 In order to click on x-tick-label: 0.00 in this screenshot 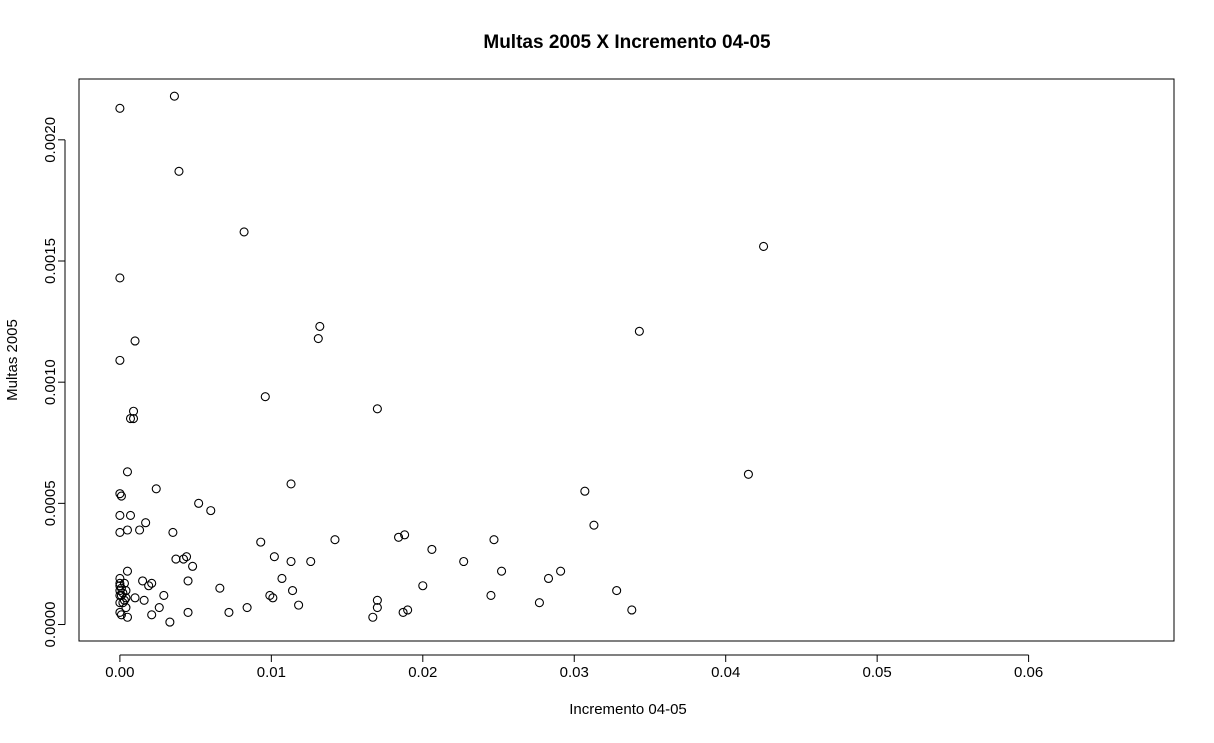, I will do `click(119, 672)`.